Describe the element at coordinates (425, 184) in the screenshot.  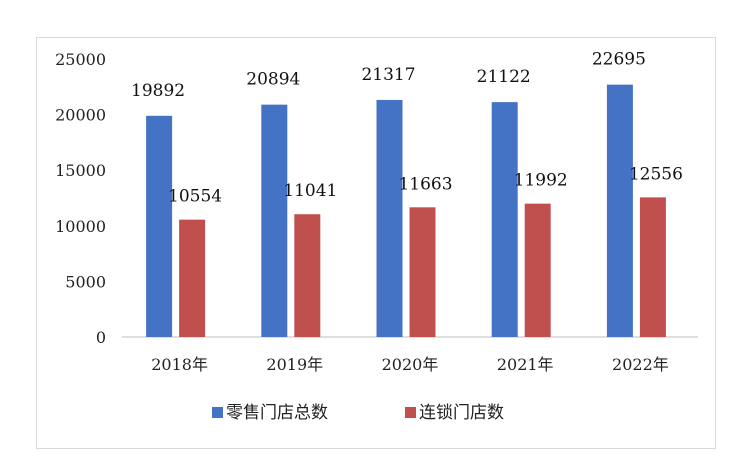
I see `data-label: 11663` at that location.